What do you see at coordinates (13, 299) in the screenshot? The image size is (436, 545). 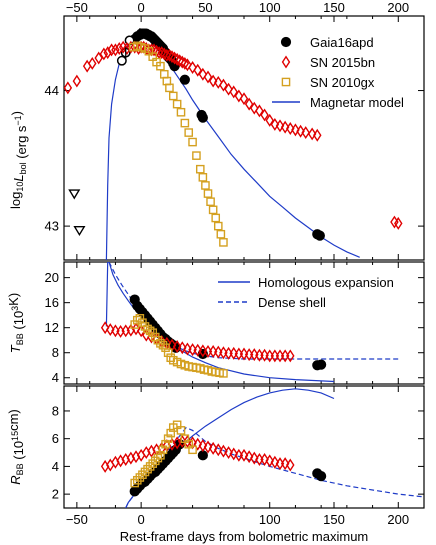 I see `ylabel-part-c: K)` at bounding box center [13, 299].